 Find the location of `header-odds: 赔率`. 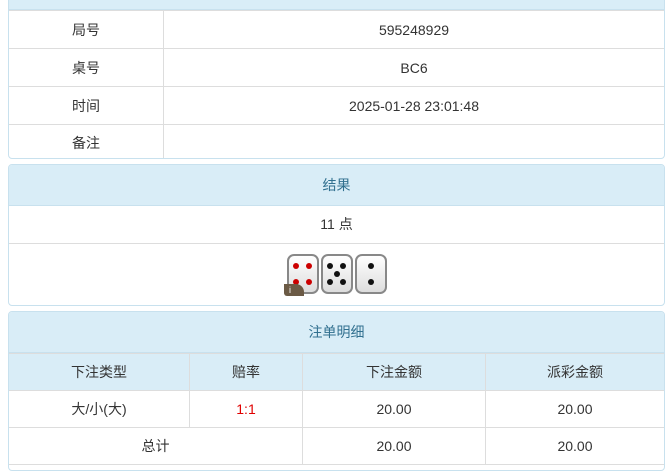

header-odds: 赔率 is located at coordinates (246, 372).